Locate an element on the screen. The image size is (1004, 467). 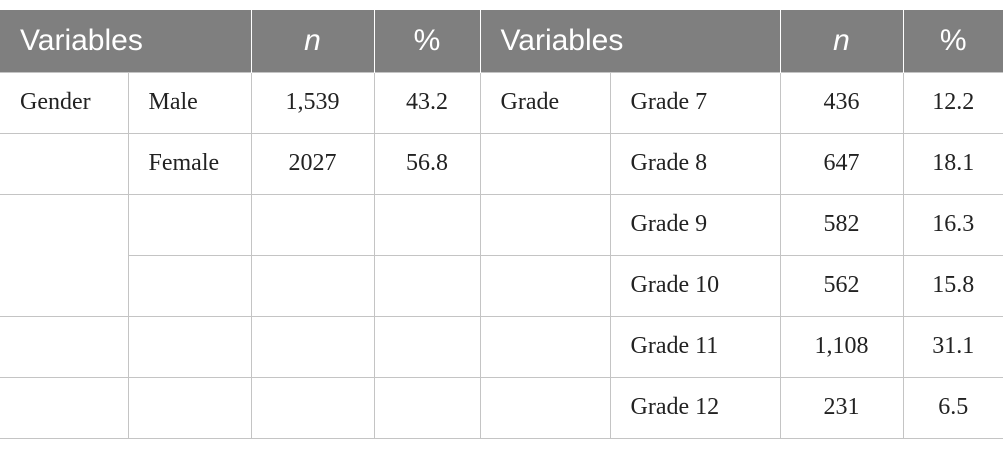
table-cell: Grade 12 is located at coordinates (695, 408).